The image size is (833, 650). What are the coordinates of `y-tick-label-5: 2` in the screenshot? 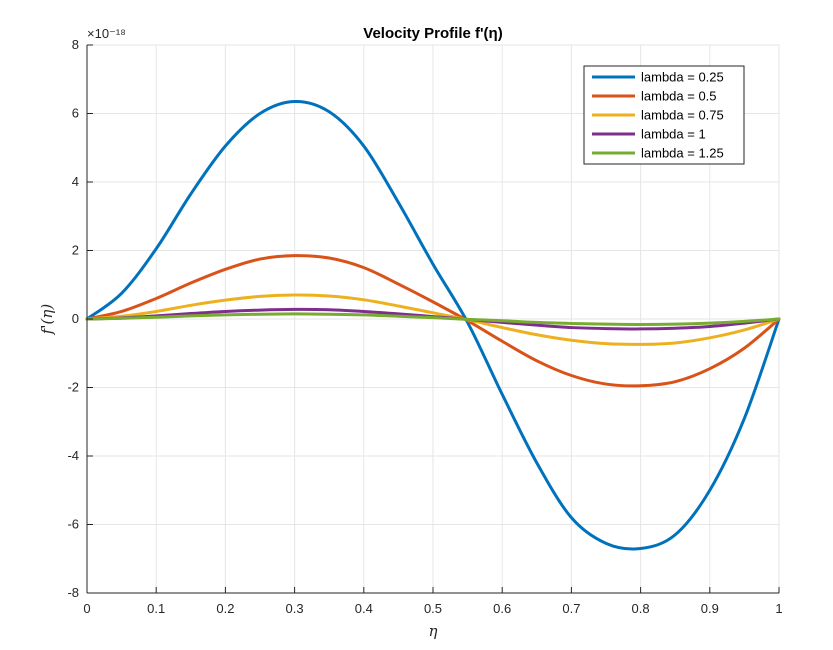 It's located at (75, 250).